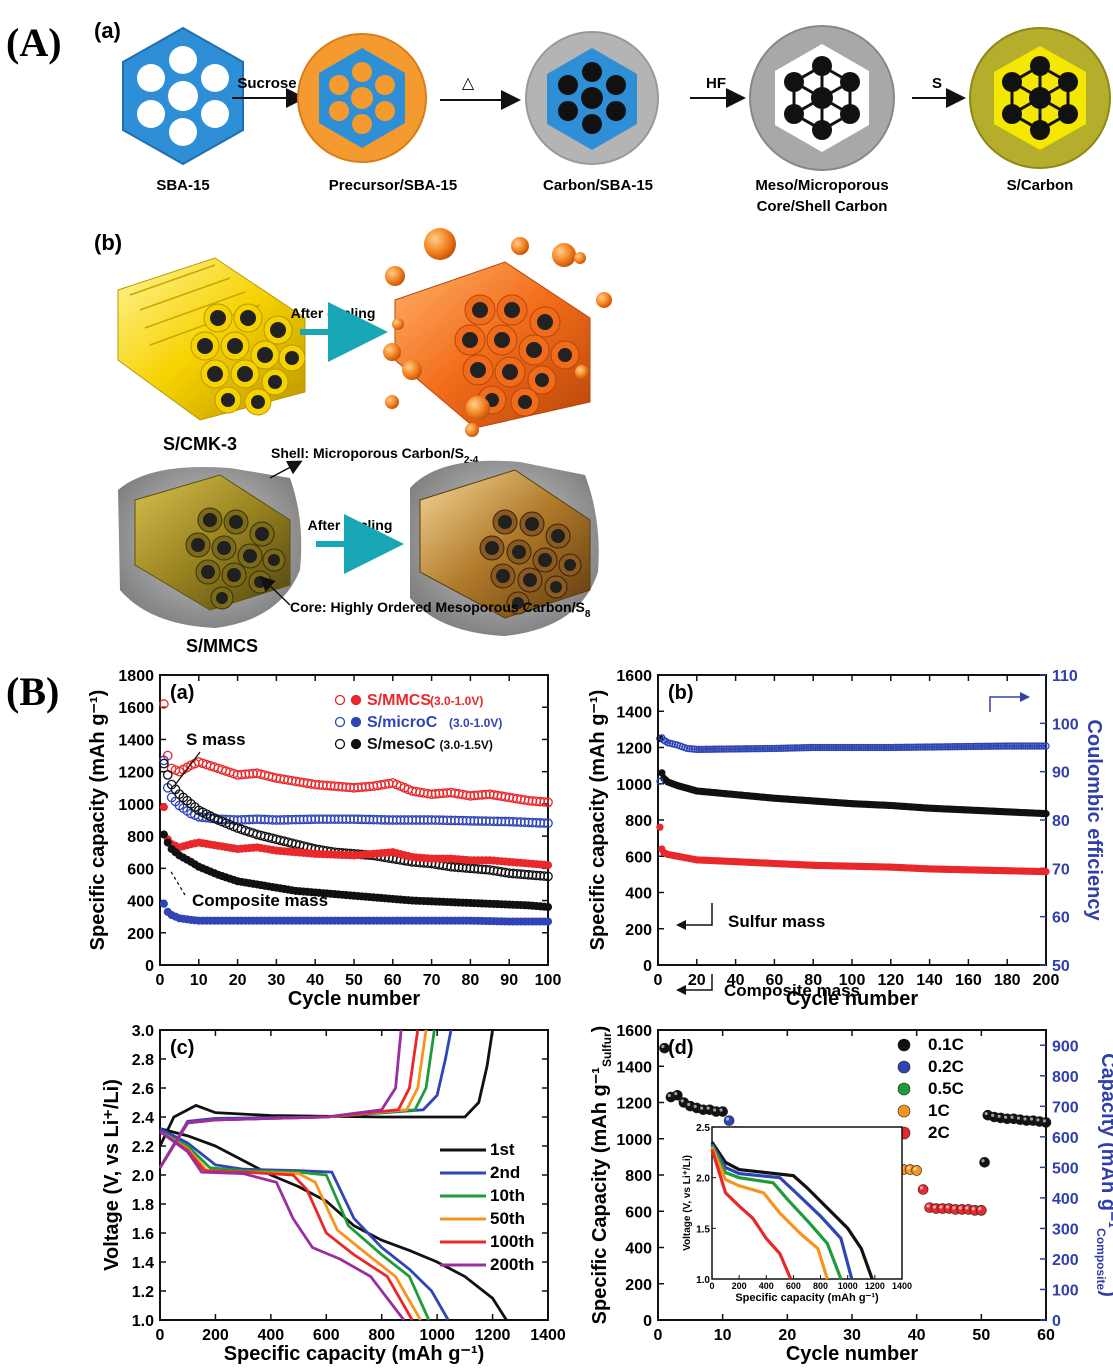  What do you see at coordinates (890, 980) in the screenshot?
I see `x-tick-label: 120` at bounding box center [890, 980].